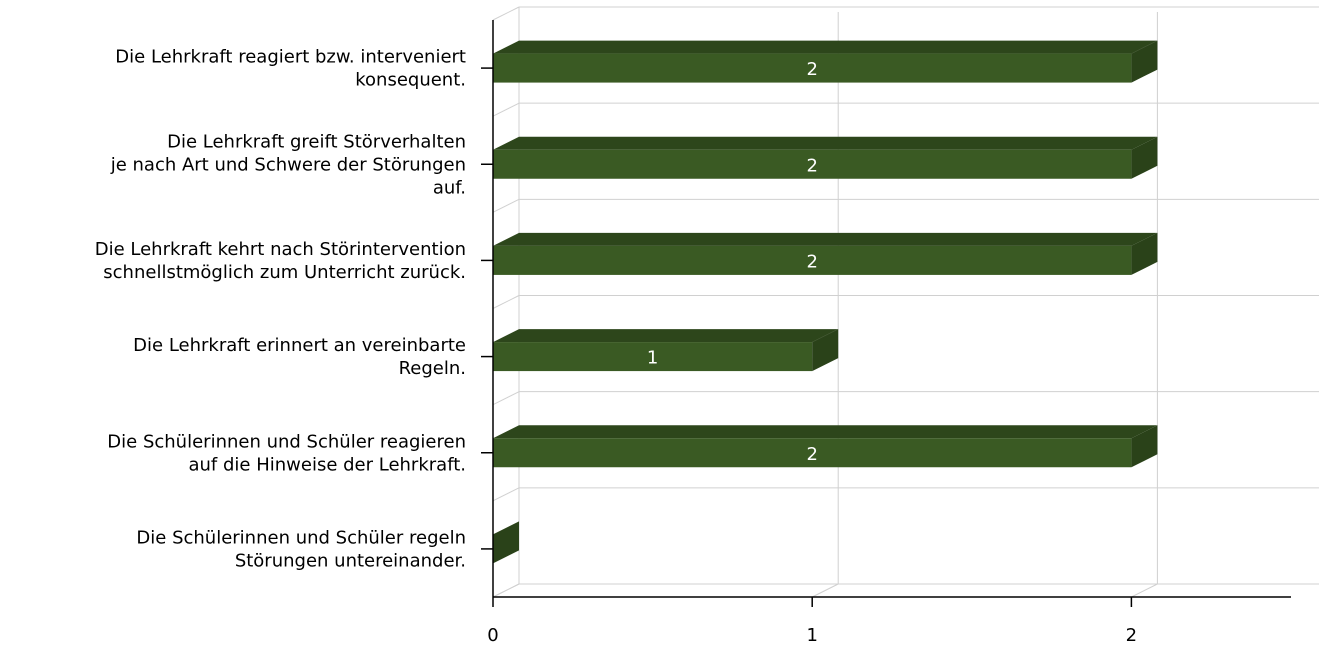 This screenshot has height=650, width=1319. I want to click on x-tick-label: 1, so click(811, 635).